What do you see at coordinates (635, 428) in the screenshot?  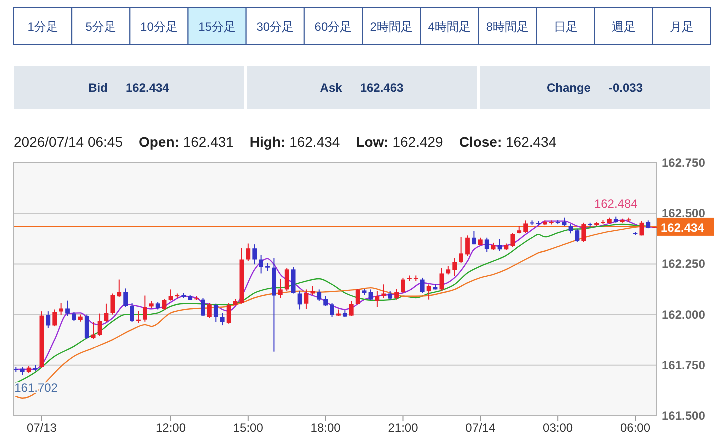 I see `x-tick-label: 06:00` at bounding box center [635, 428].